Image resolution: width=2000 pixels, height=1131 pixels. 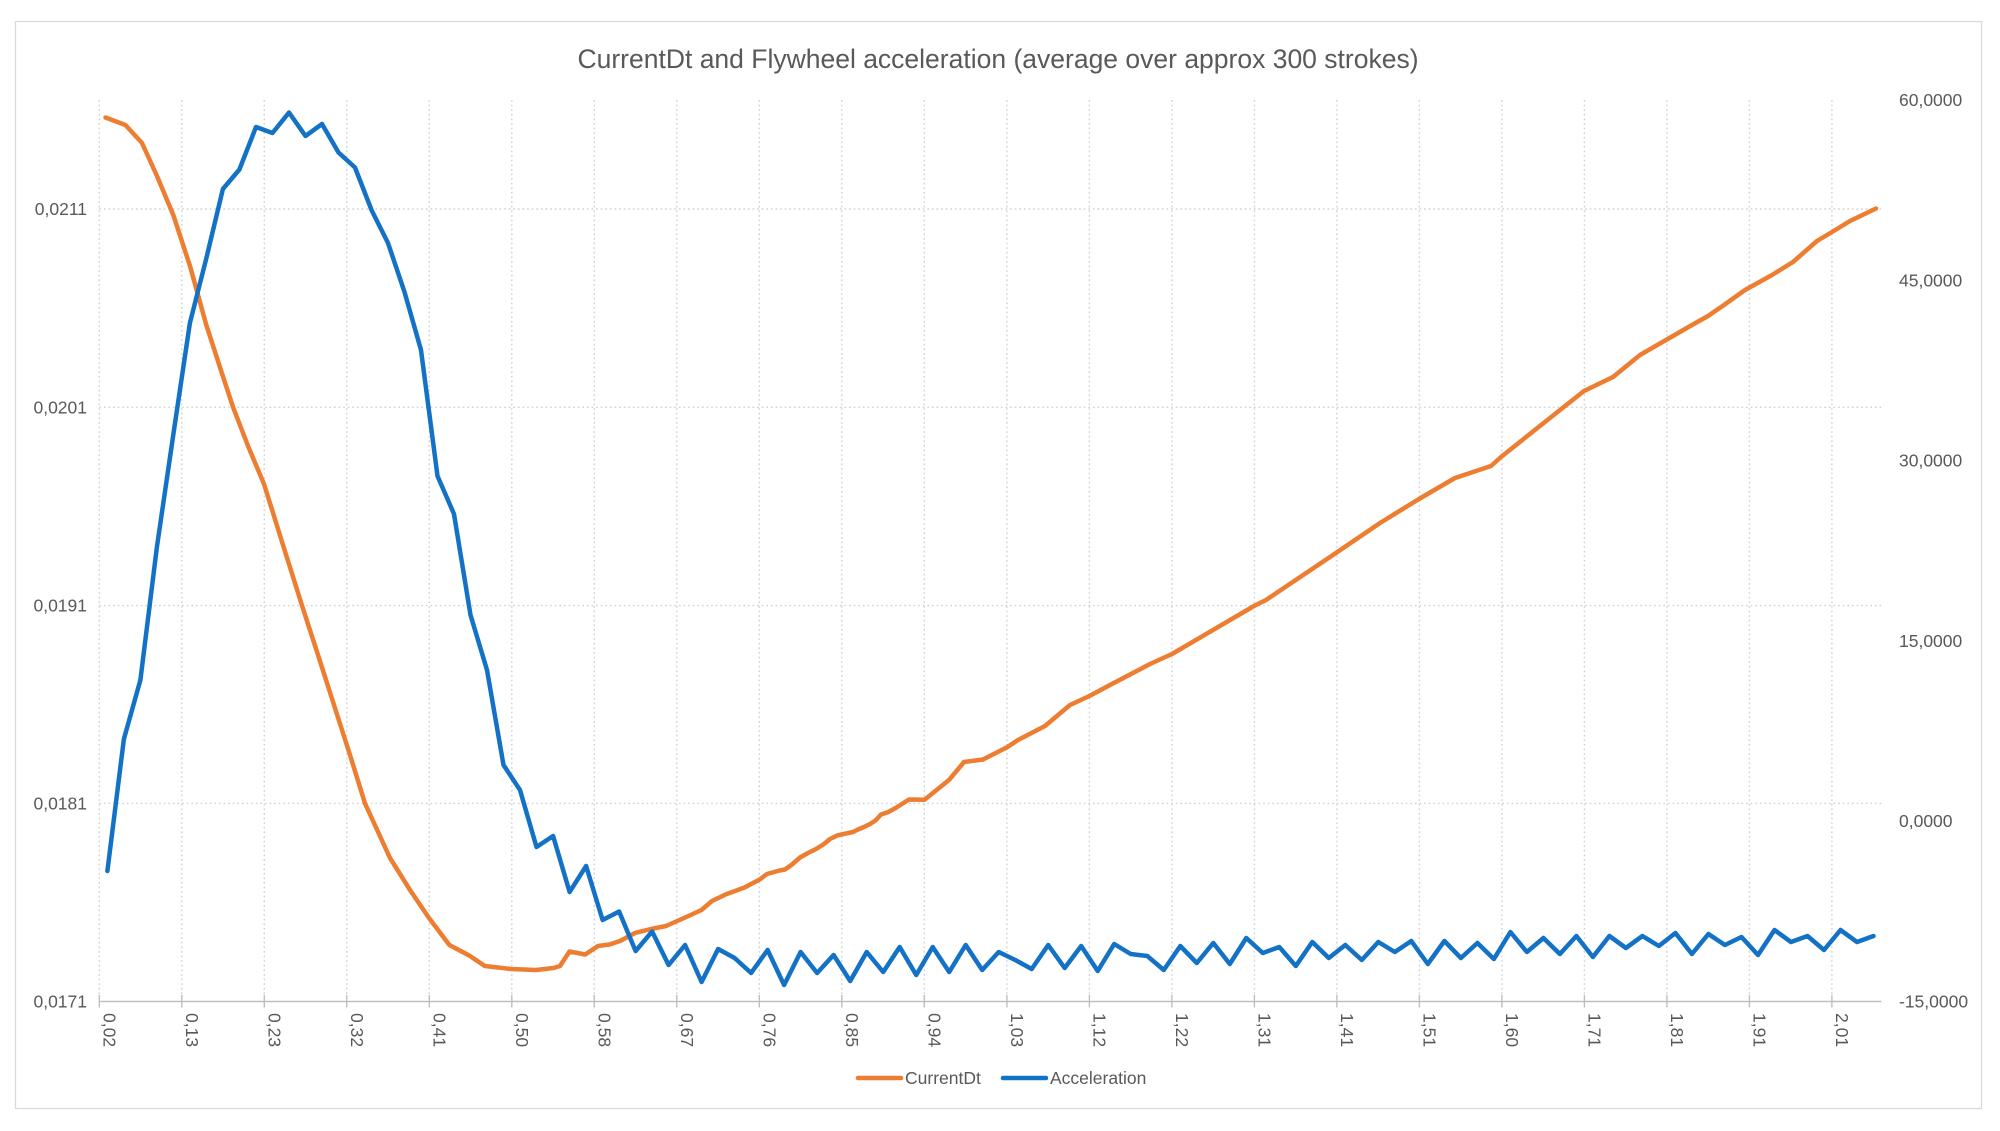 I want to click on svg-text: 0,41, so click(x=439, y=1030).